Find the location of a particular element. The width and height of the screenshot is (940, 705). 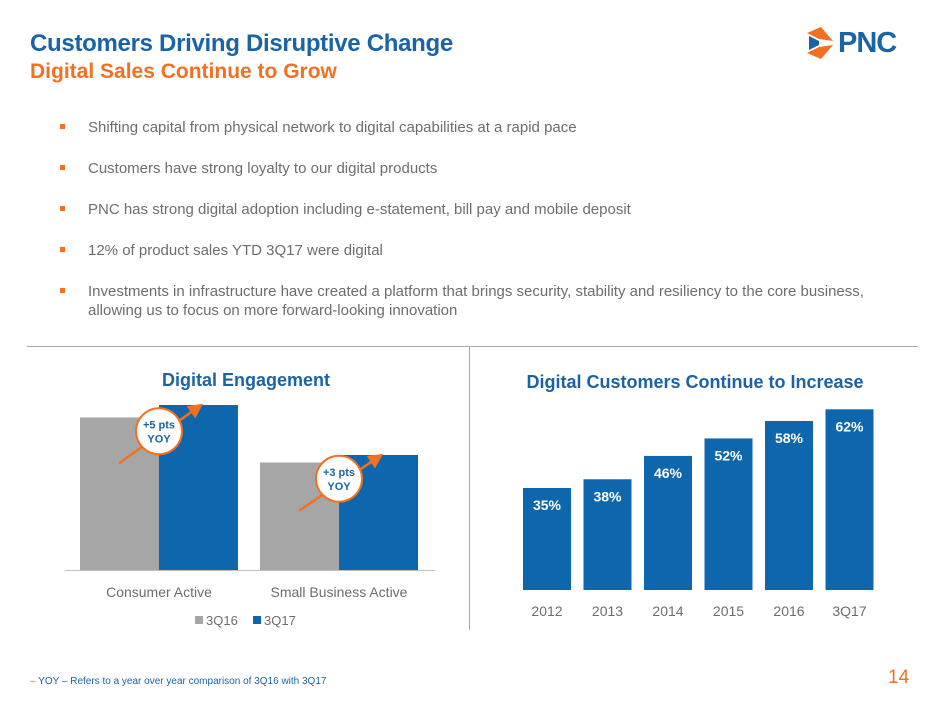

engagement-chart-title: Digital Engagement is located at coordinates (246, 380).